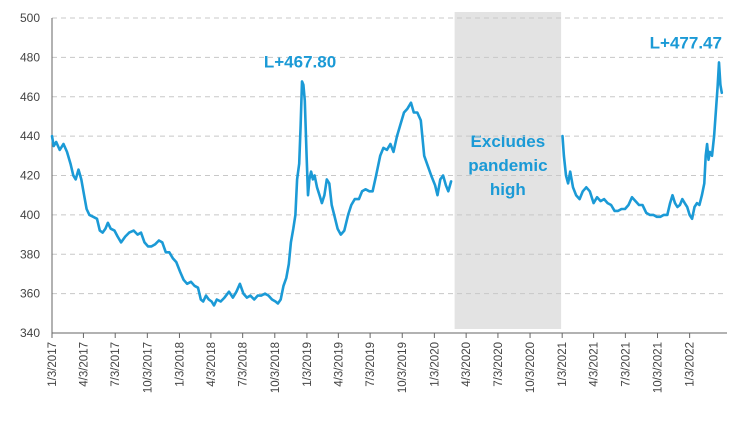 This screenshot has height=423, width=737. What do you see at coordinates (30, 333) in the screenshot?
I see `y-tick-label: 340` at bounding box center [30, 333].